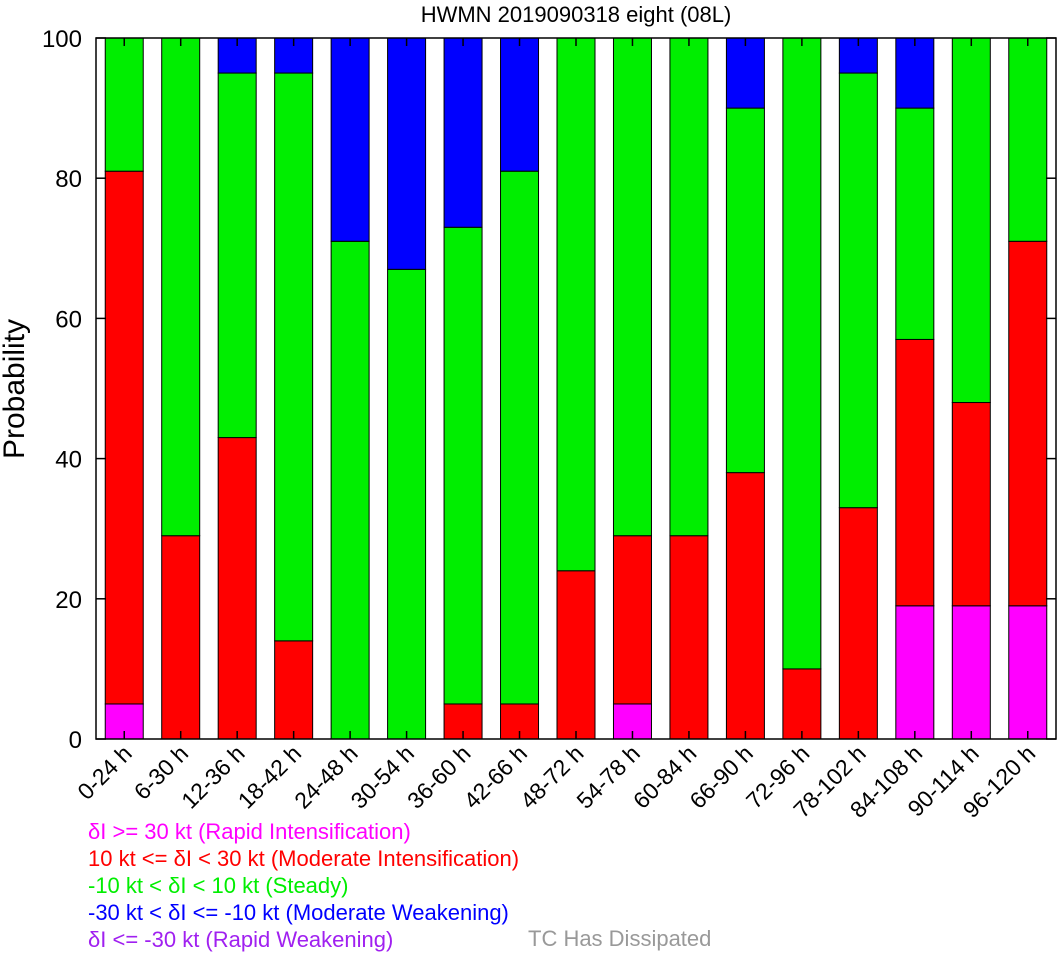  Describe the element at coordinates (68, 600) in the screenshot. I see `y-tick-label: 20` at that location.